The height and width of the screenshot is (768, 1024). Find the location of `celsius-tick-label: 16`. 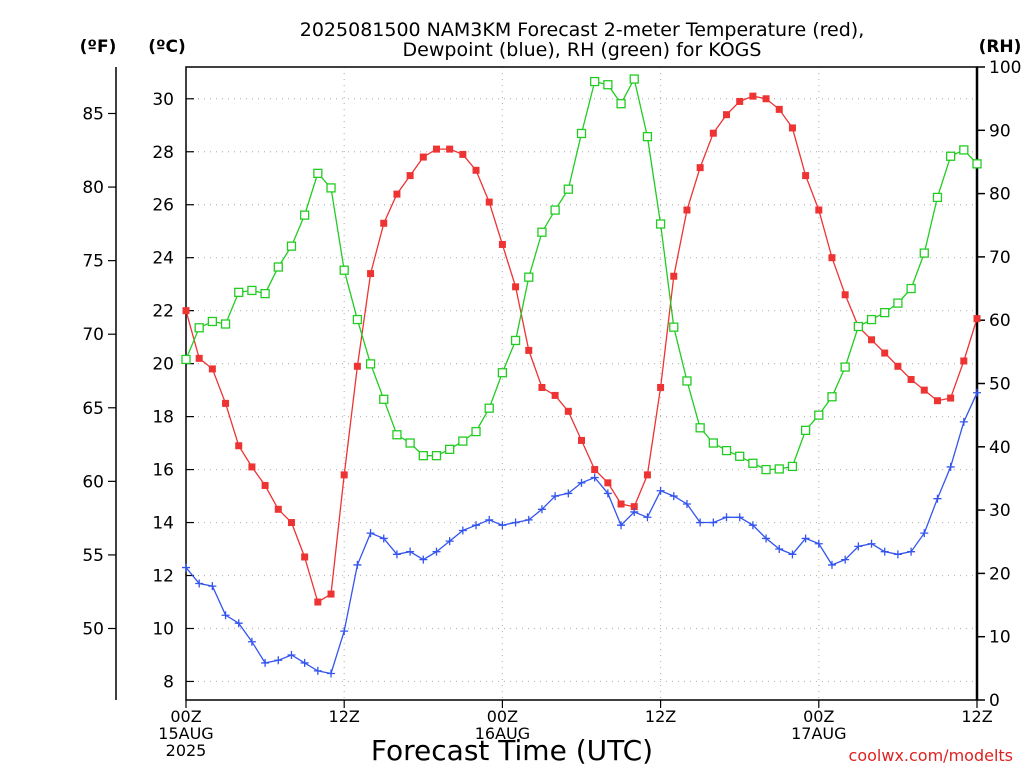

celsius-tick-label: 16 is located at coordinates (163, 471).